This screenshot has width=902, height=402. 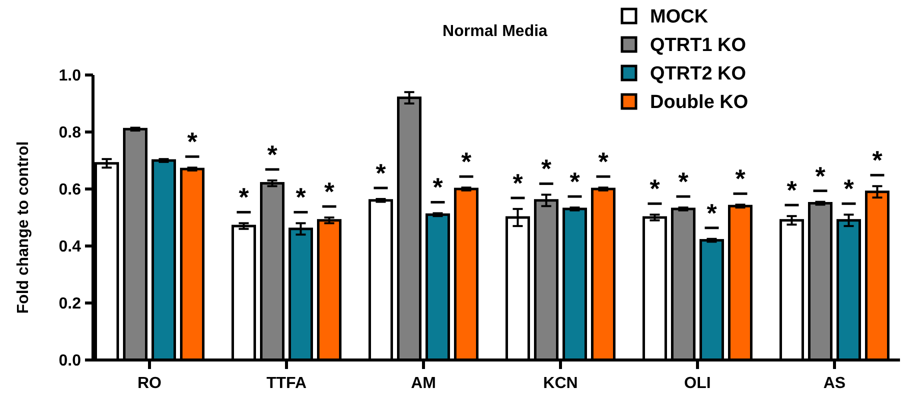 What do you see at coordinates (697, 383) in the screenshot?
I see `x-tick-label: OLI` at bounding box center [697, 383].